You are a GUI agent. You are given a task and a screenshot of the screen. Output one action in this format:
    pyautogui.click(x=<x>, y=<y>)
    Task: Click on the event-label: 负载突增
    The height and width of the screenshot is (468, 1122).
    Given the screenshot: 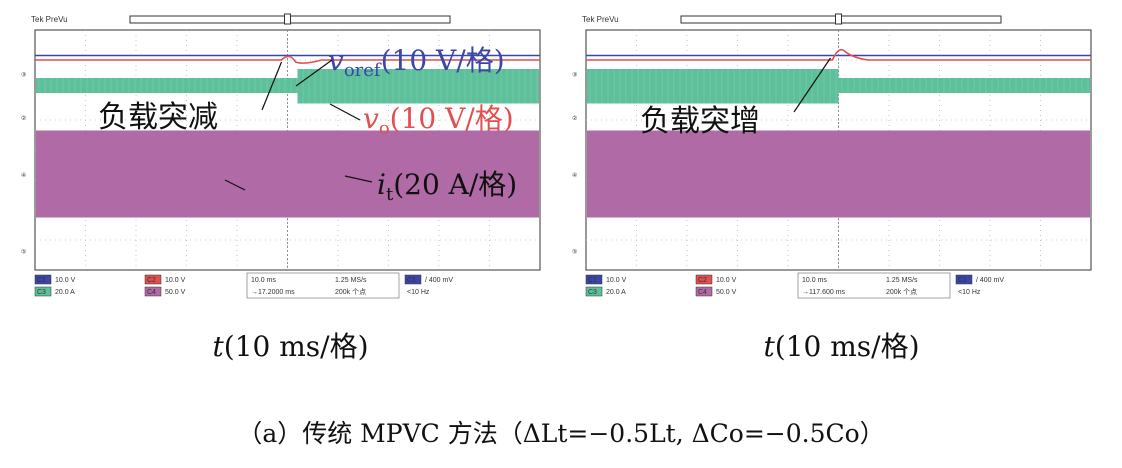 What is the action you would take?
    pyautogui.click(x=700, y=121)
    